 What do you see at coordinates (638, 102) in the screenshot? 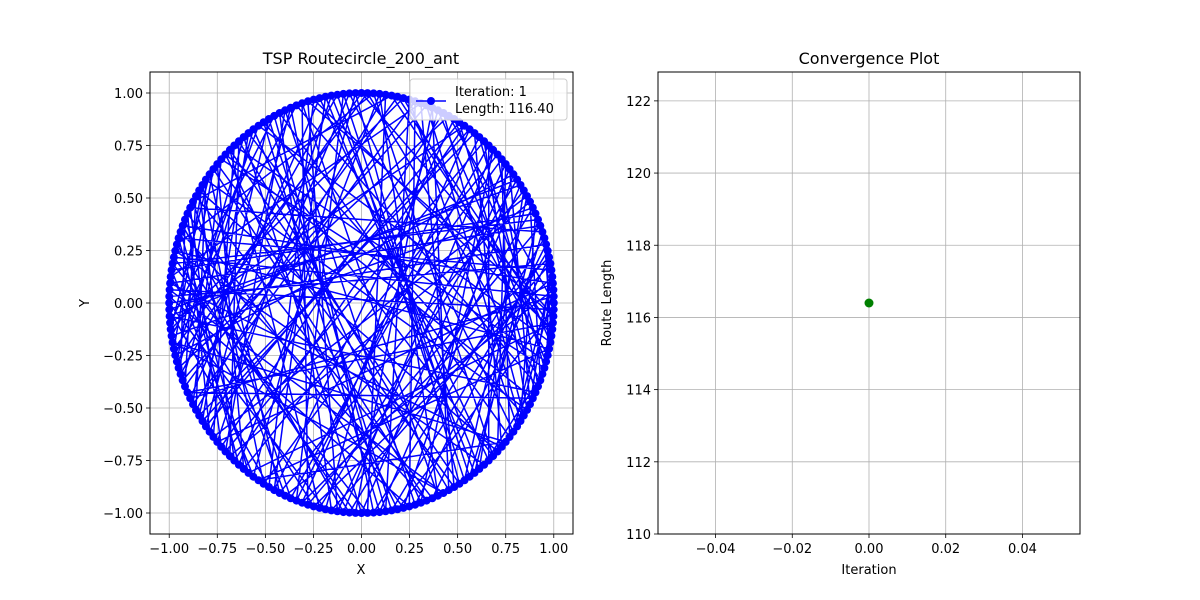
I see `y-tick-label: 122` at bounding box center [638, 102].